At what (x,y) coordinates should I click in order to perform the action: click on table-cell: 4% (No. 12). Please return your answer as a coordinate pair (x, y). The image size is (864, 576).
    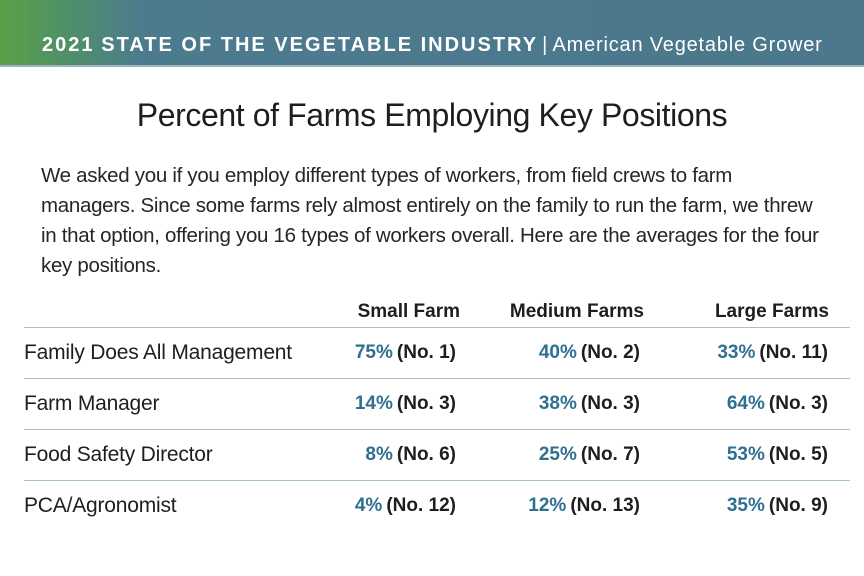
    Looking at the image, I should click on (396, 506).